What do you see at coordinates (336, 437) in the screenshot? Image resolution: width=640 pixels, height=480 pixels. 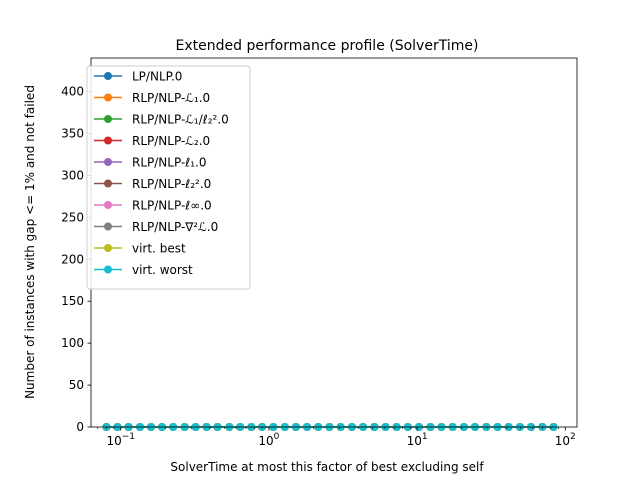 I see `x-axis-ticks: 10⁻¹ 10⁰ 10¹ 10²` at bounding box center [336, 437].